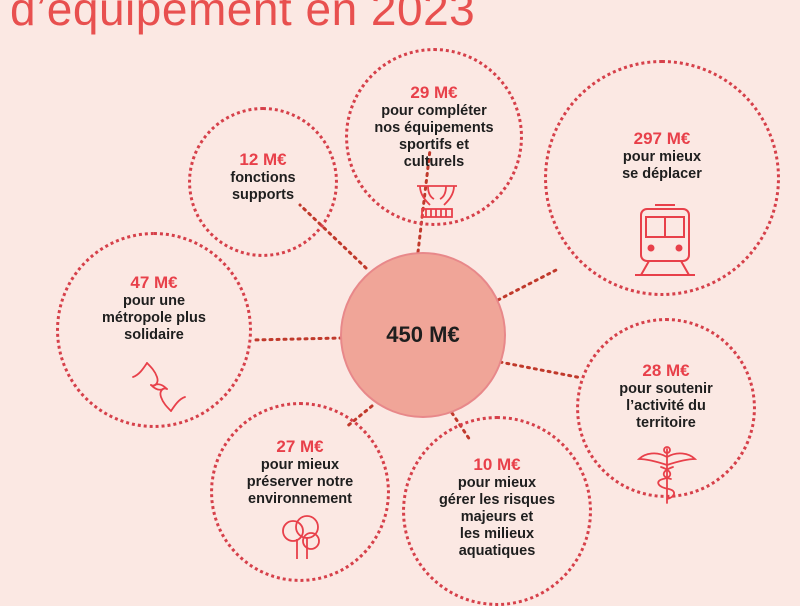  I want to click on amount-territoire: 28 M€, so click(666, 370).